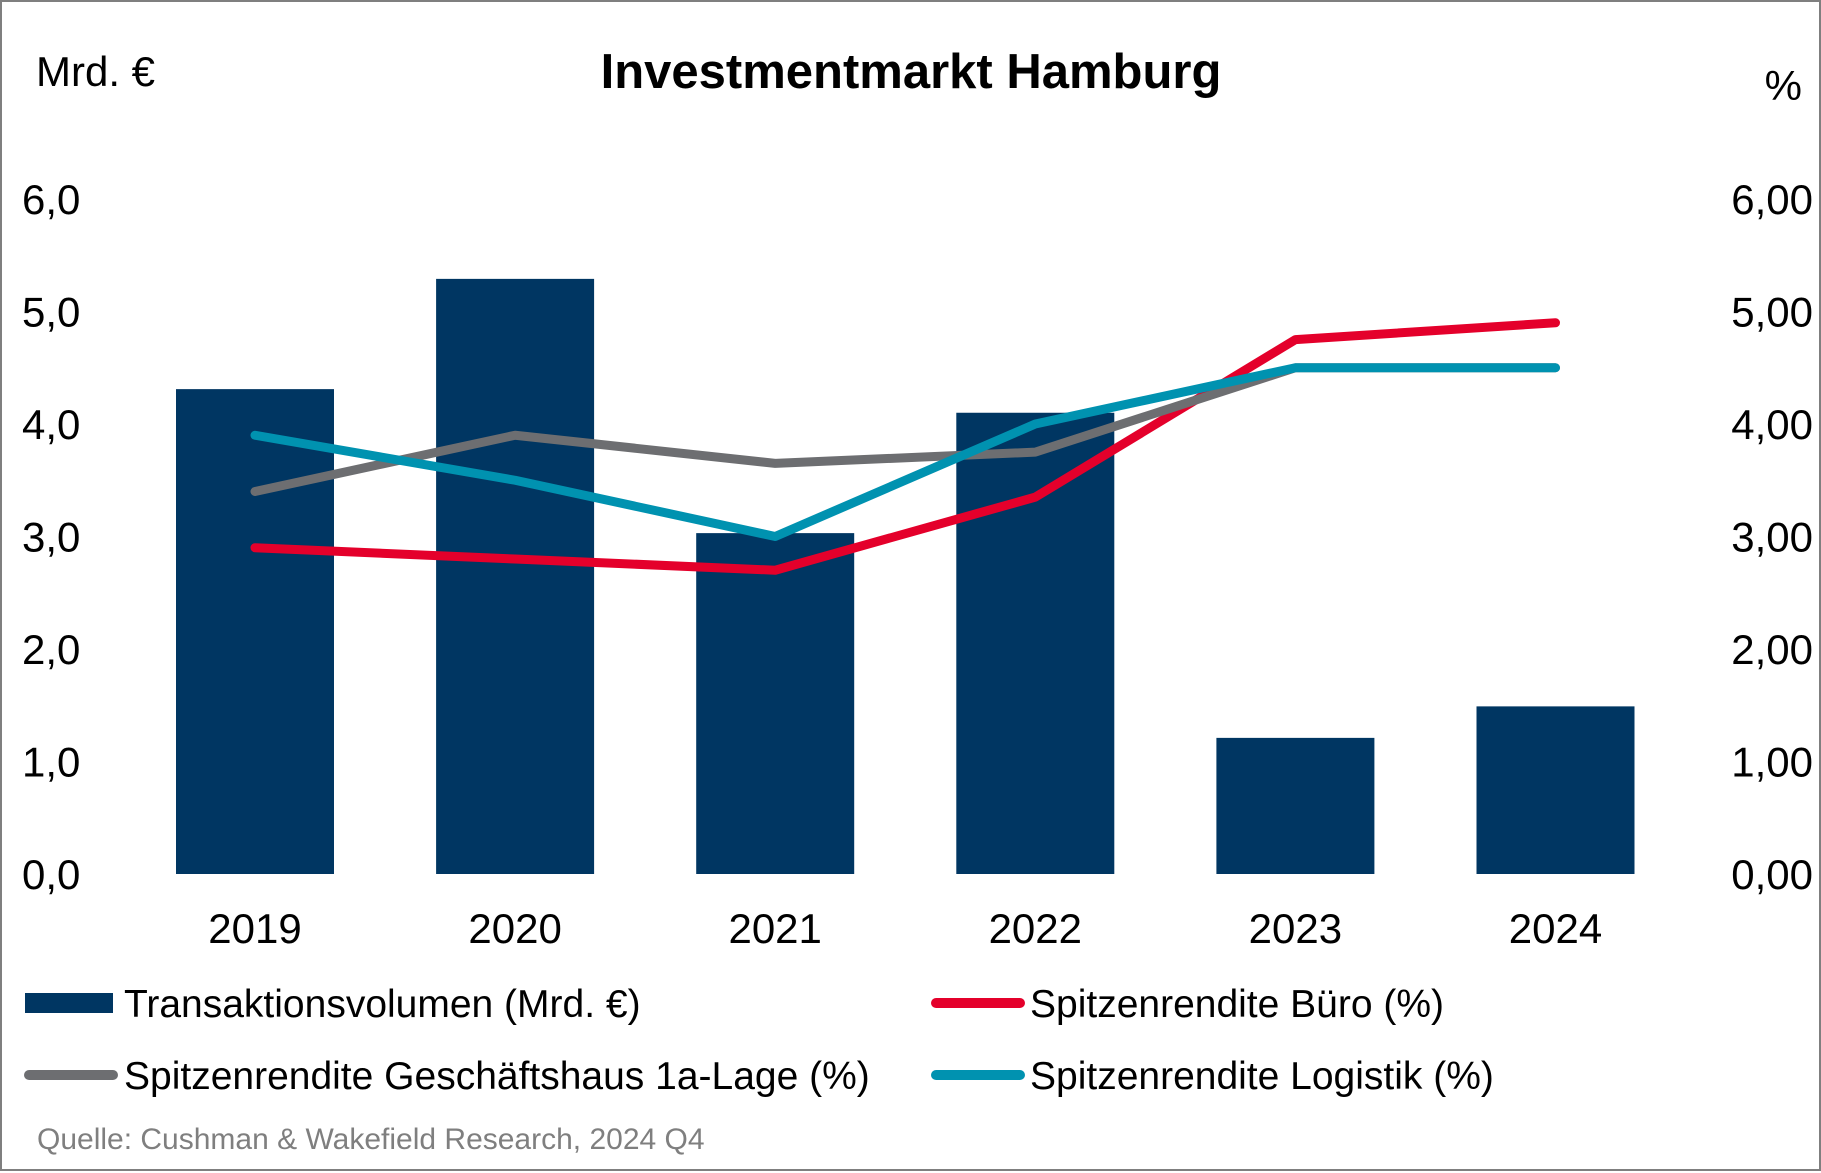 The width and height of the screenshot is (1821, 1173). I want to click on left-tick-label: 6,0, so click(51, 199).